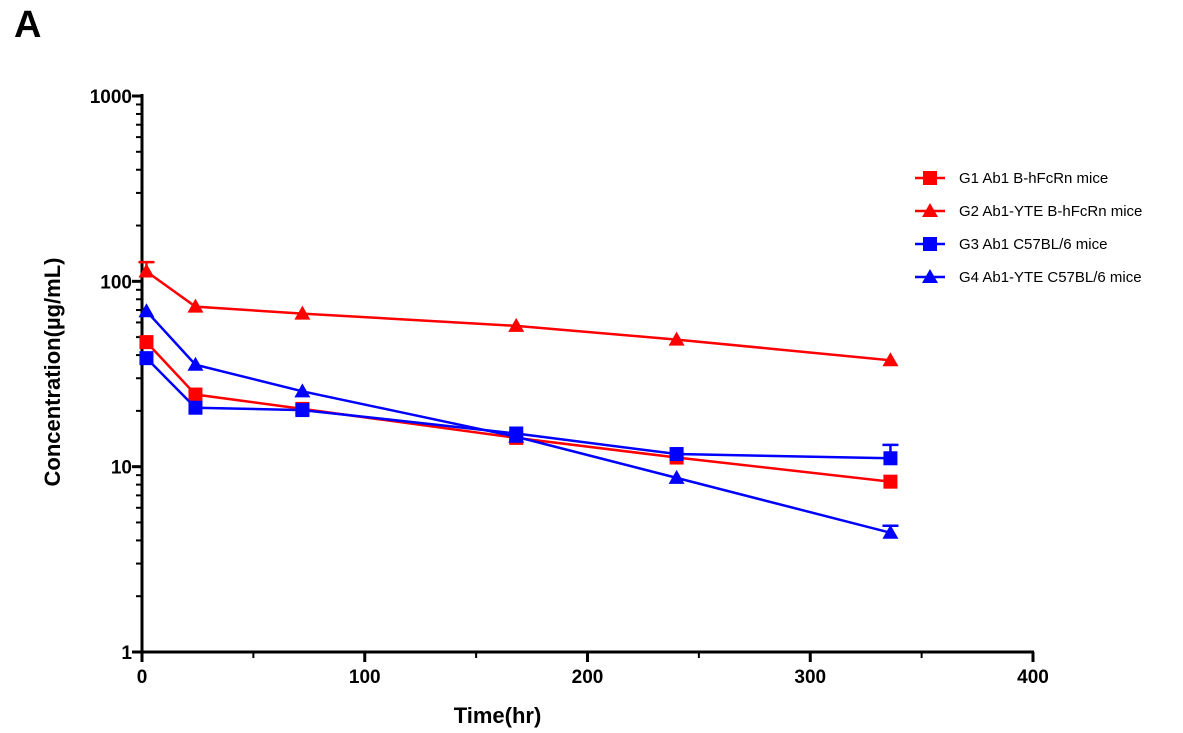  What do you see at coordinates (116, 282) in the screenshot?
I see `y-tick-label: 100` at bounding box center [116, 282].